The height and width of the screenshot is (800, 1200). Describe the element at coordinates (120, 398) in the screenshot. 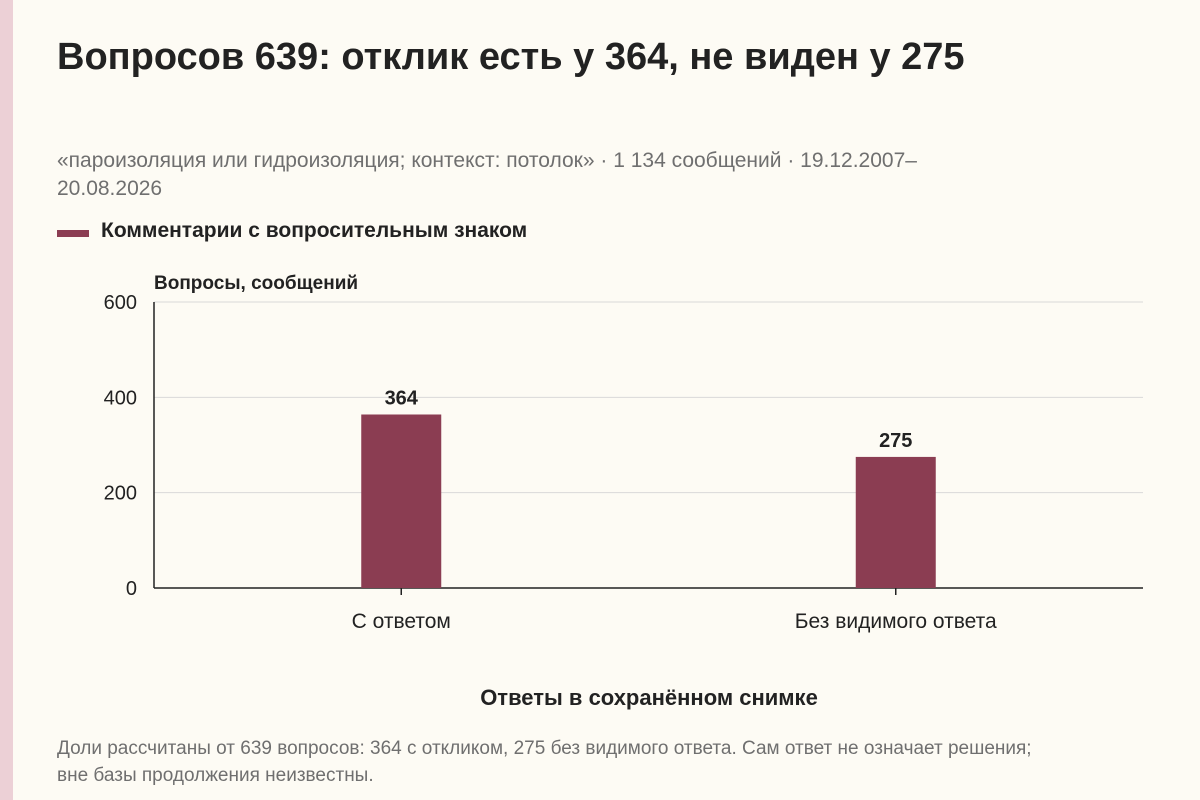

I see `y-tick-label: 400` at that location.